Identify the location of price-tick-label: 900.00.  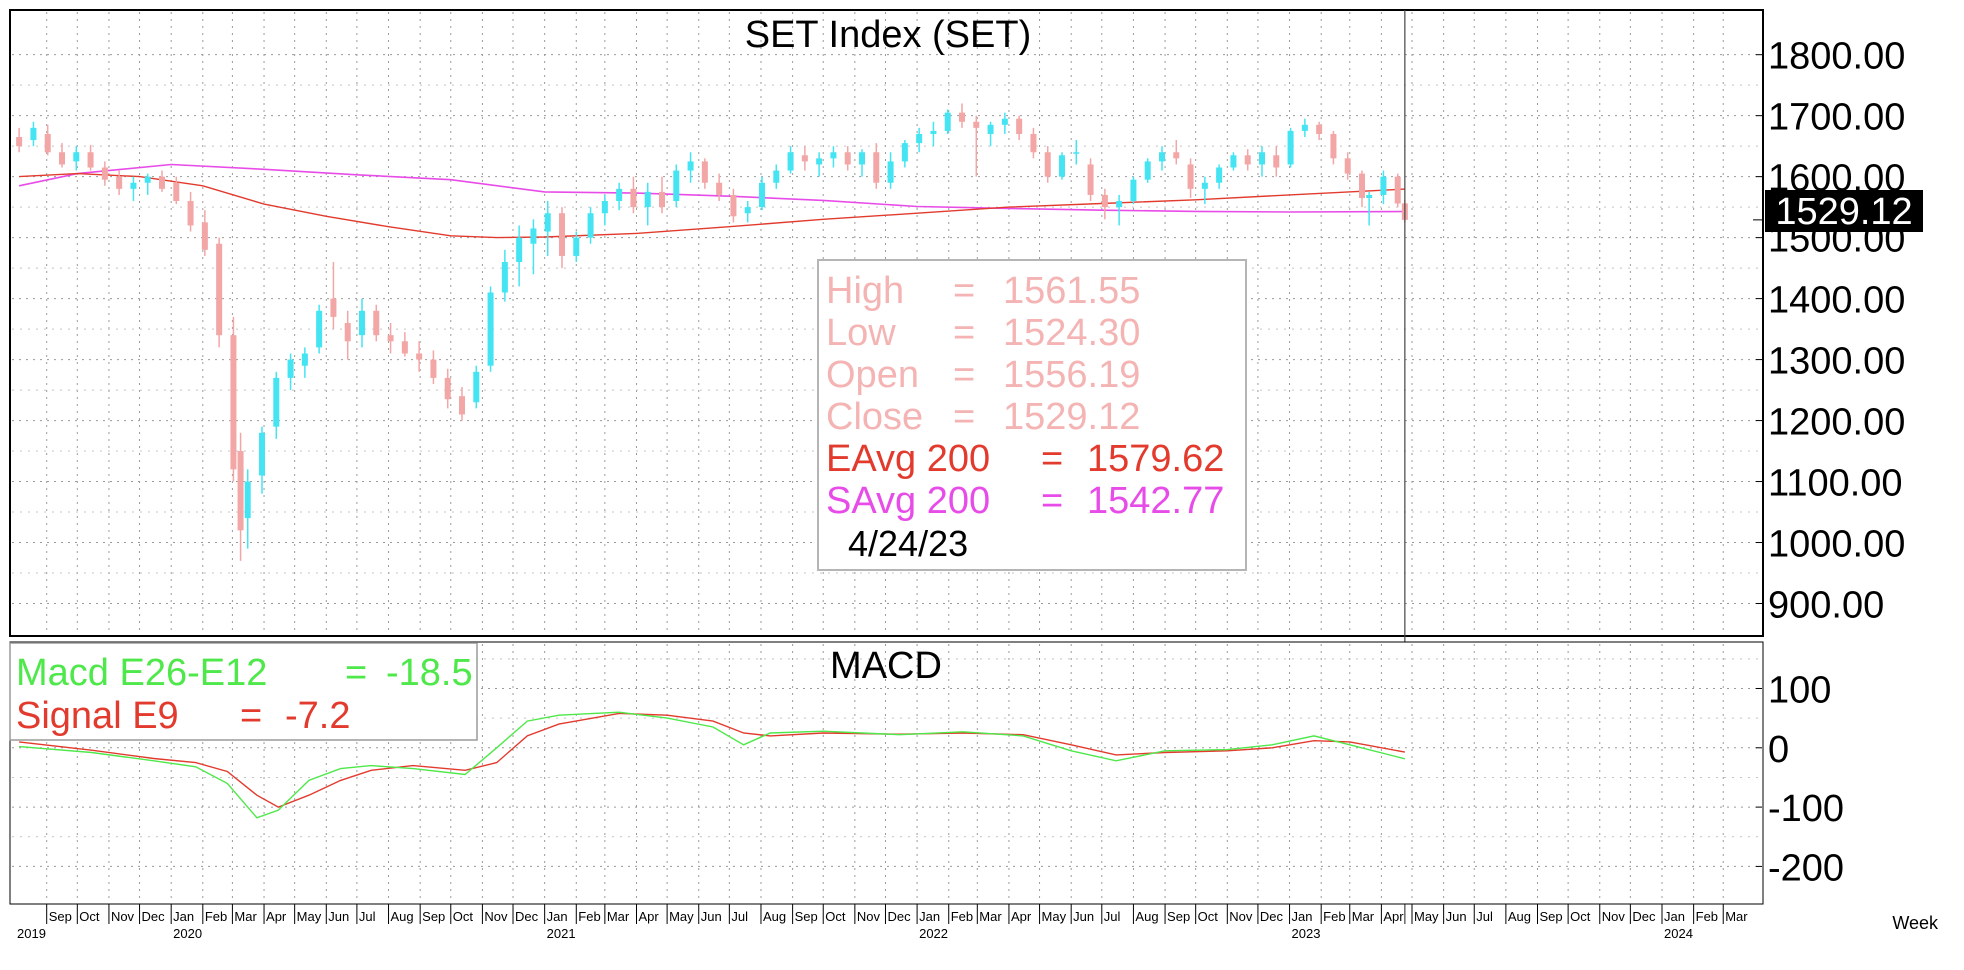
(1826, 606).